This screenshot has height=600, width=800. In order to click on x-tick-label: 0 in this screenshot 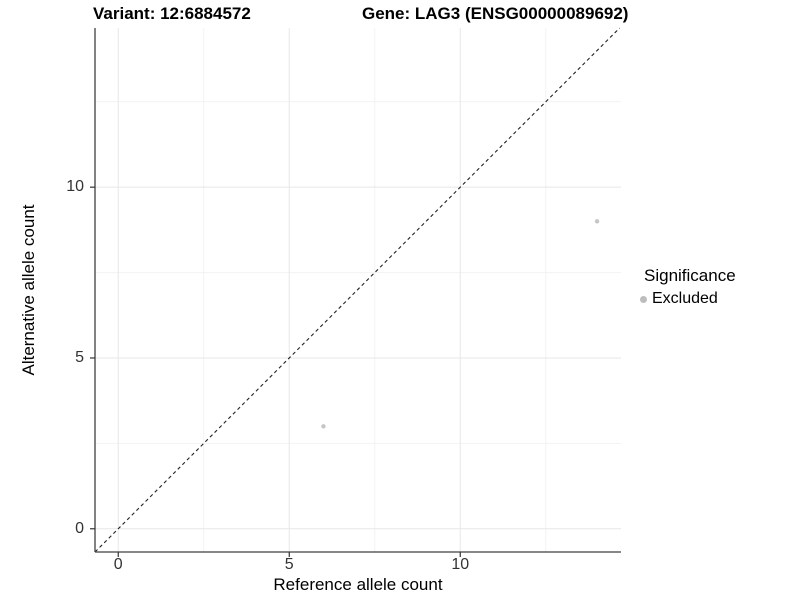, I will do `click(118, 564)`.